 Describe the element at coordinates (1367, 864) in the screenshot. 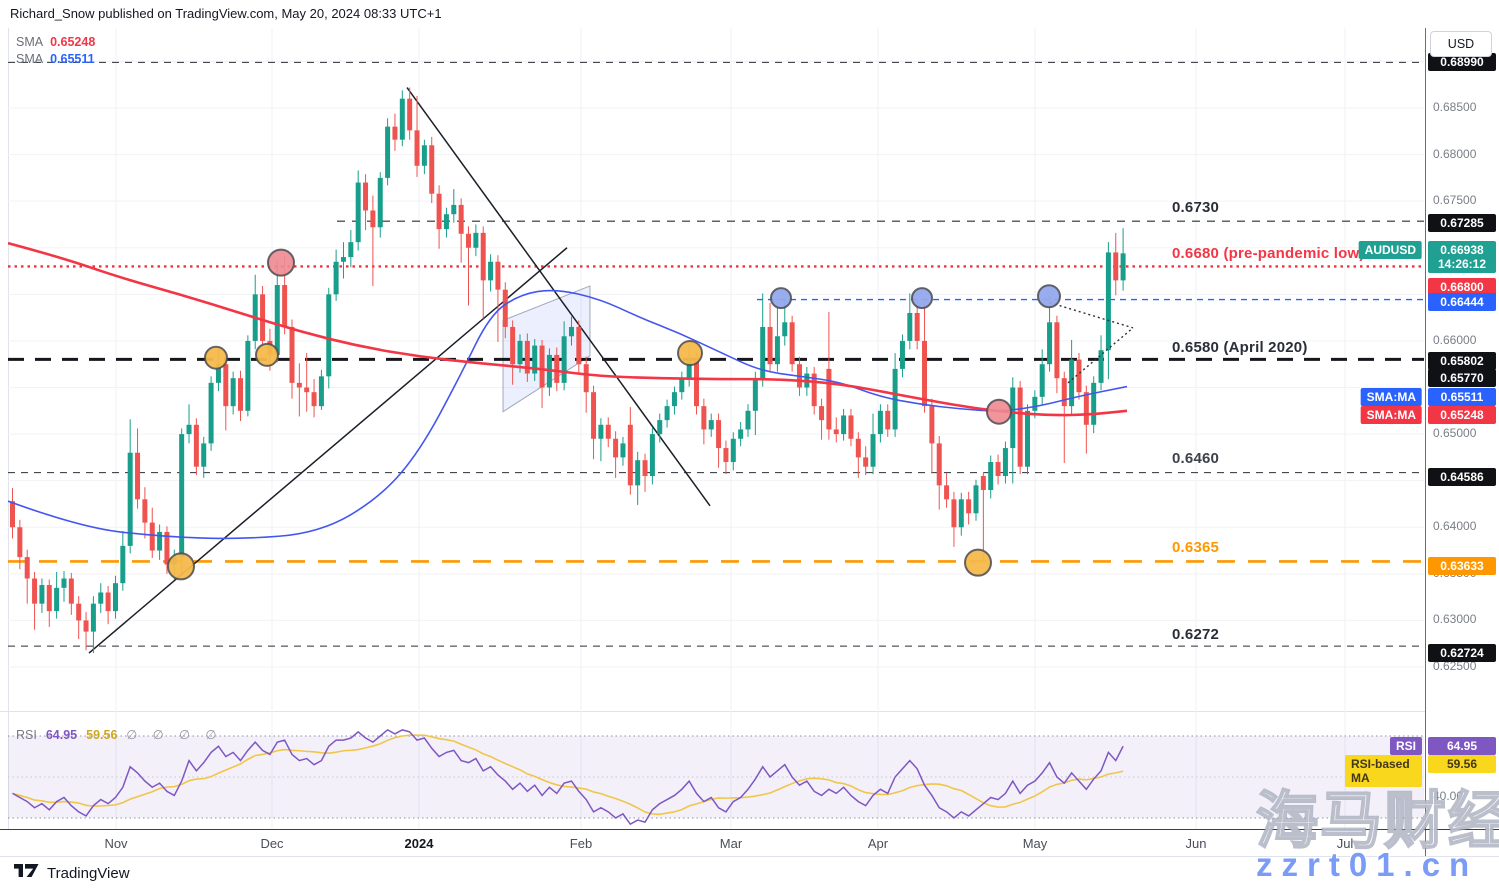

I see `watermark-url-text: zzrt01.cn` at that location.